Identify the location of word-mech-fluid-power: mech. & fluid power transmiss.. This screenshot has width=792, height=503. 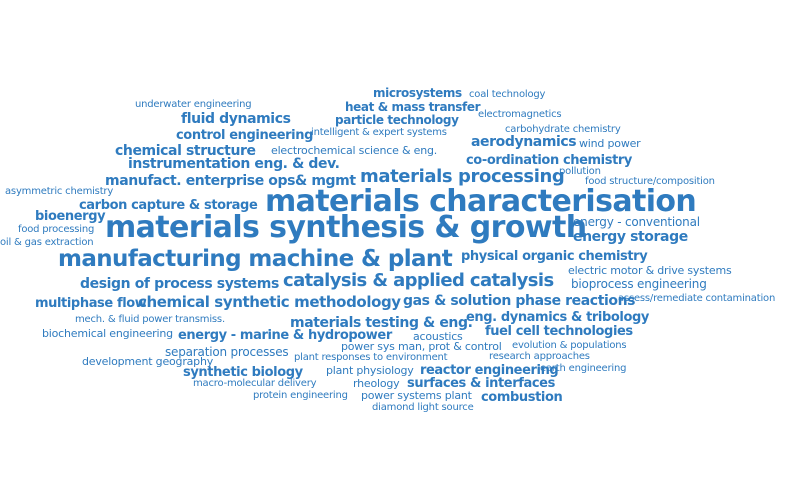
(150, 319).